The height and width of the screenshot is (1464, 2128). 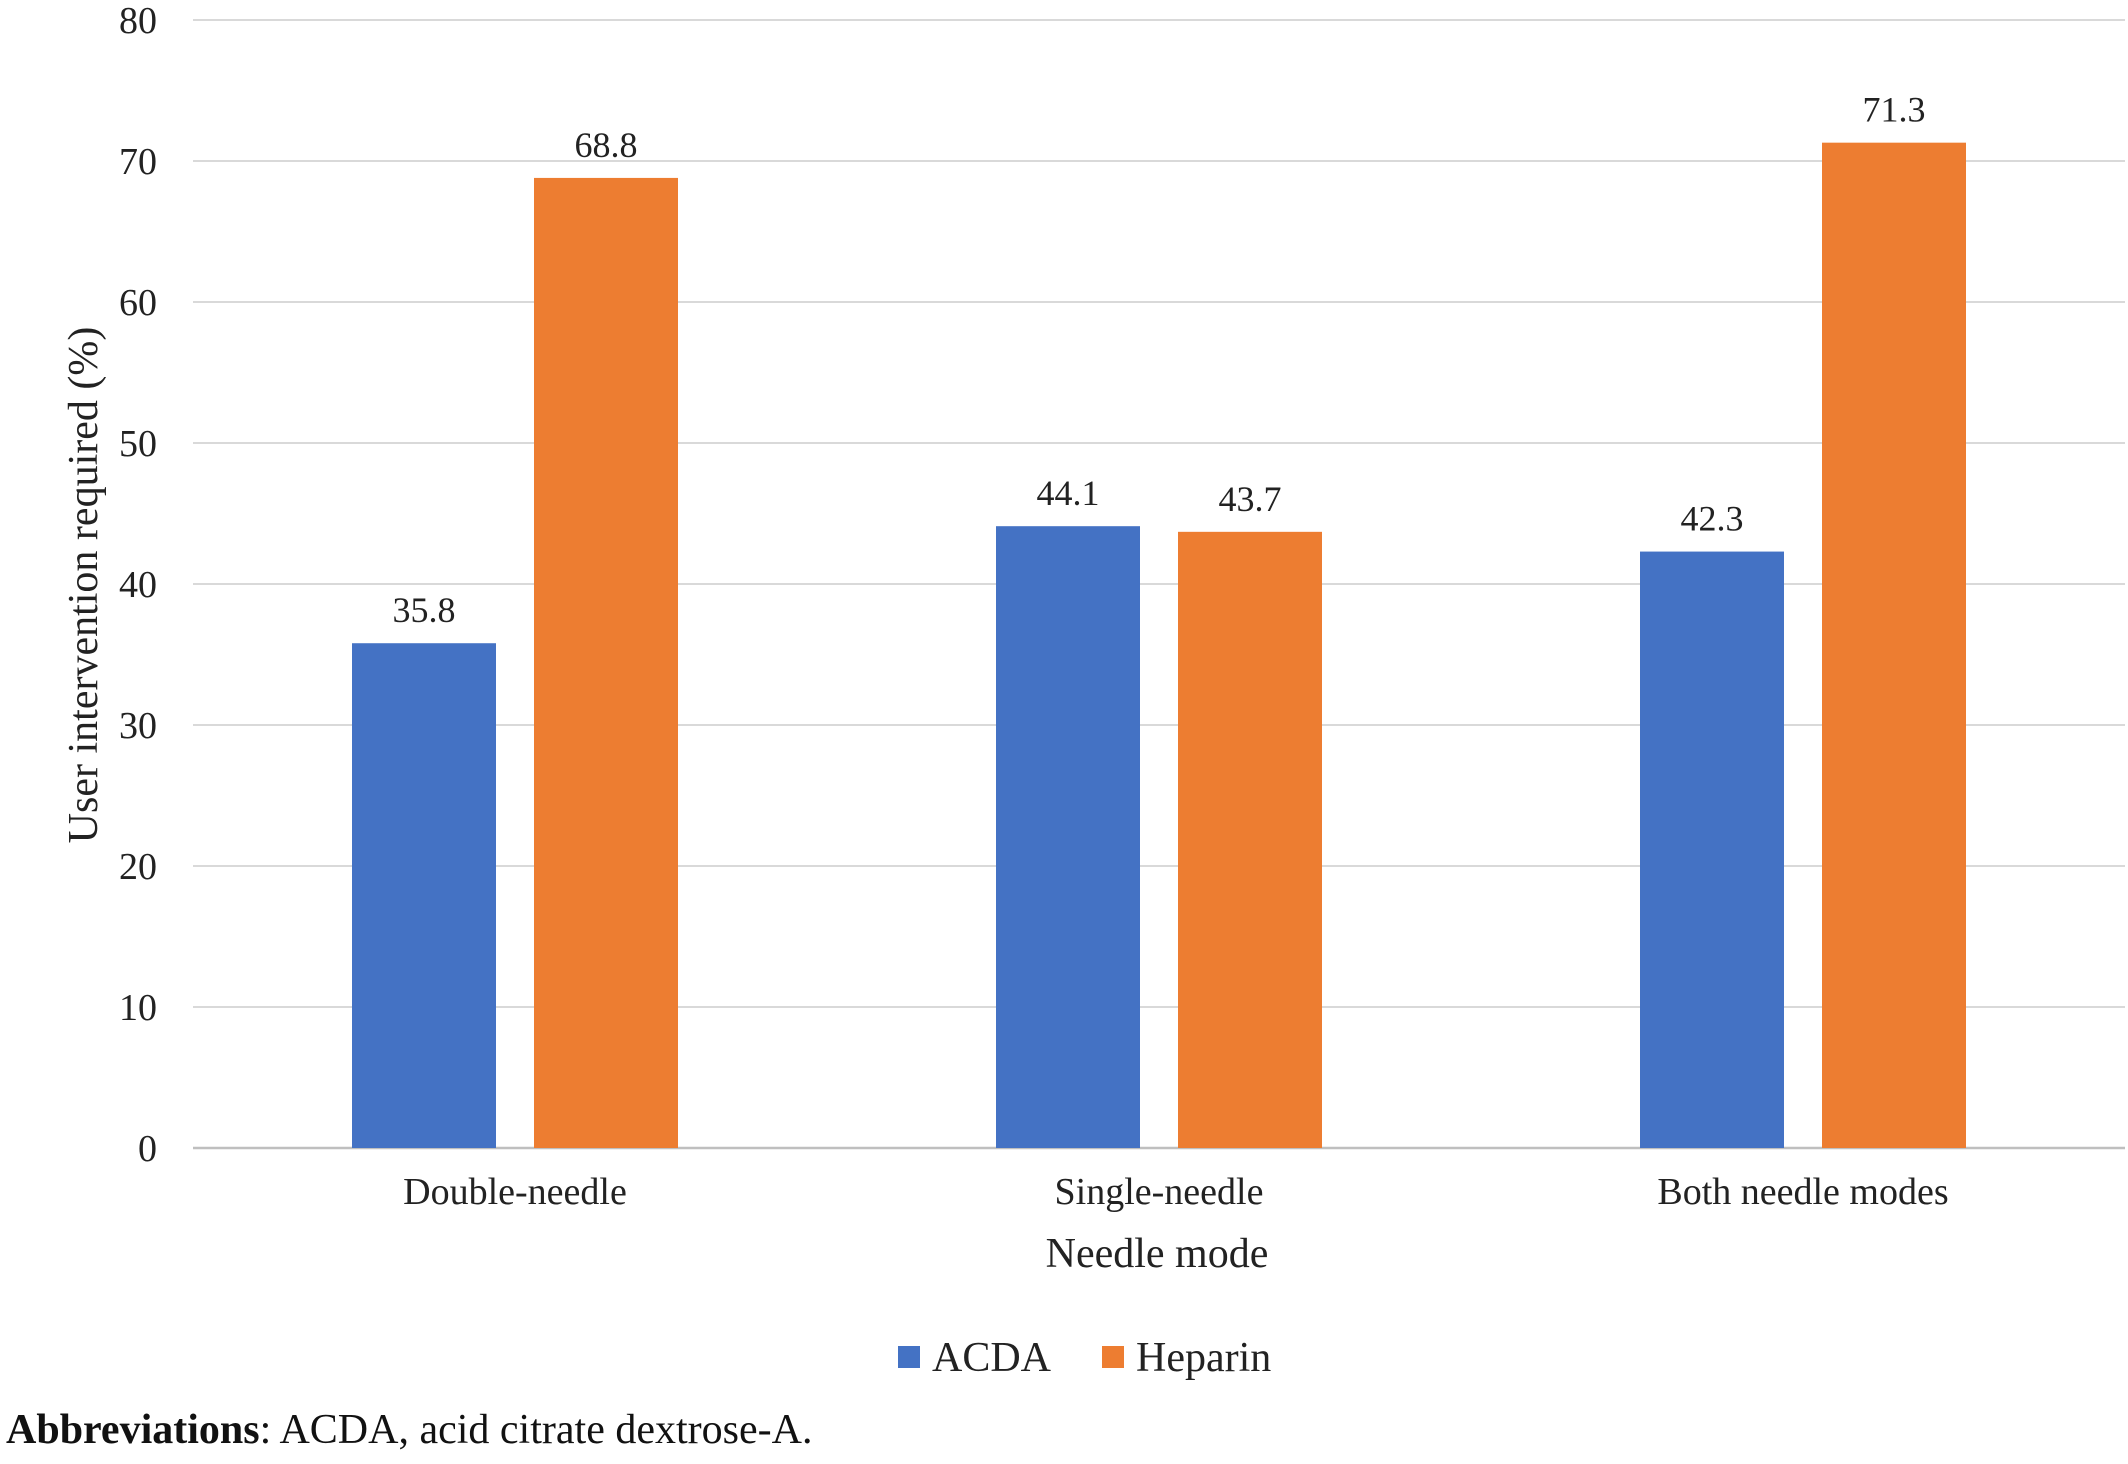 I want to click on data-label: 71.3, so click(x=1894, y=110).